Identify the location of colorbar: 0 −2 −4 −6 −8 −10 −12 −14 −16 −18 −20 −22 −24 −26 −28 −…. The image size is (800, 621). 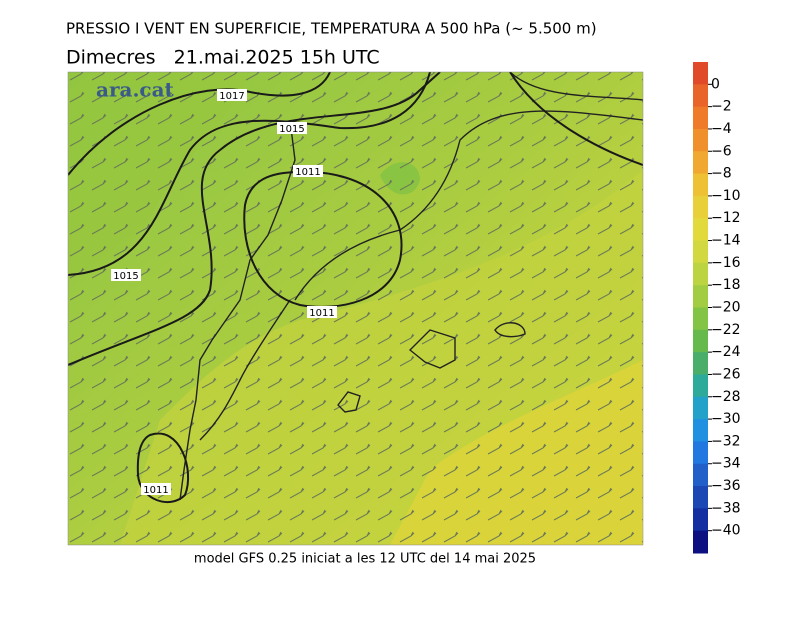
(717, 308).